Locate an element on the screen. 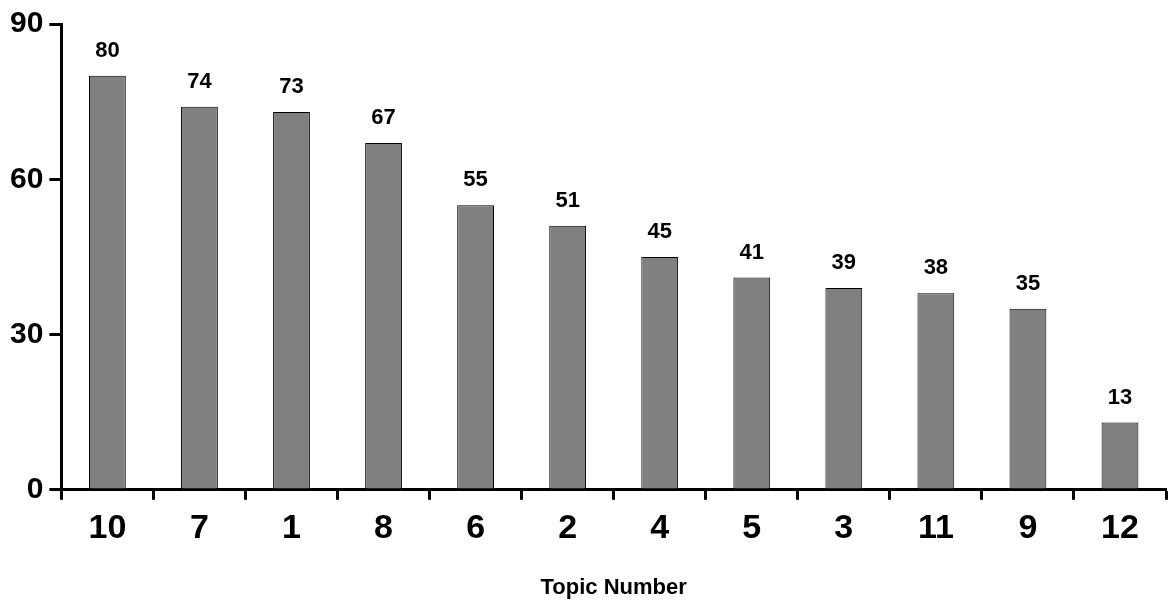  x-tick-label: 2 is located at coordinates (568, 525).